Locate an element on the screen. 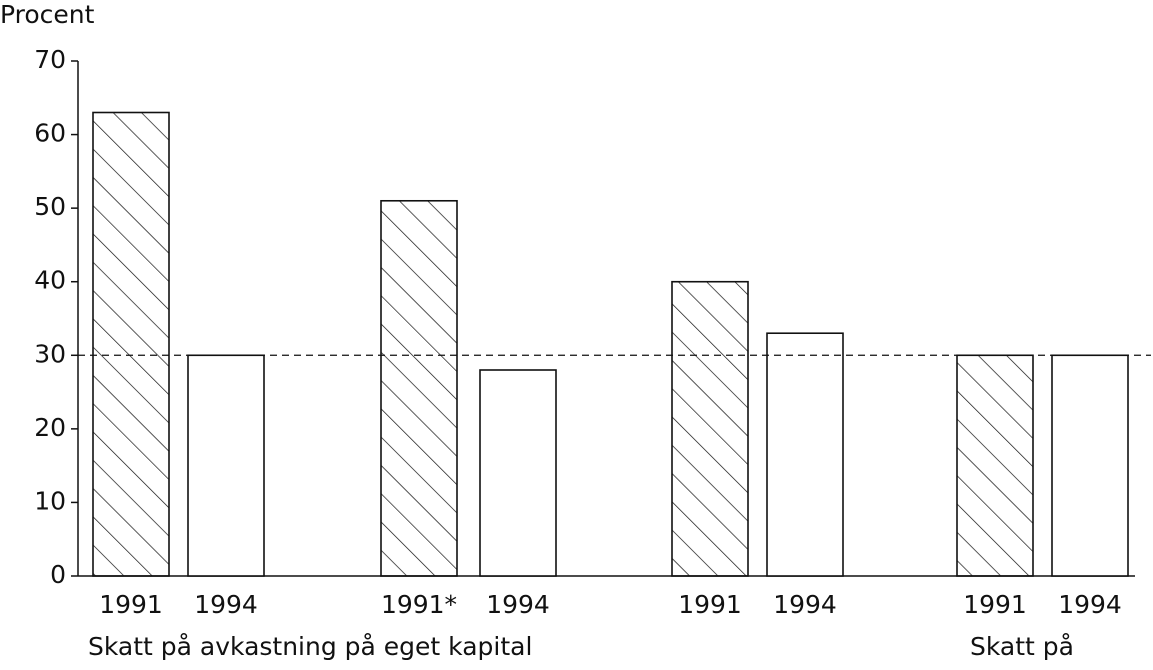  group-label: Skatt på avkastning på eget kapital is located at coordinates (310, 646).